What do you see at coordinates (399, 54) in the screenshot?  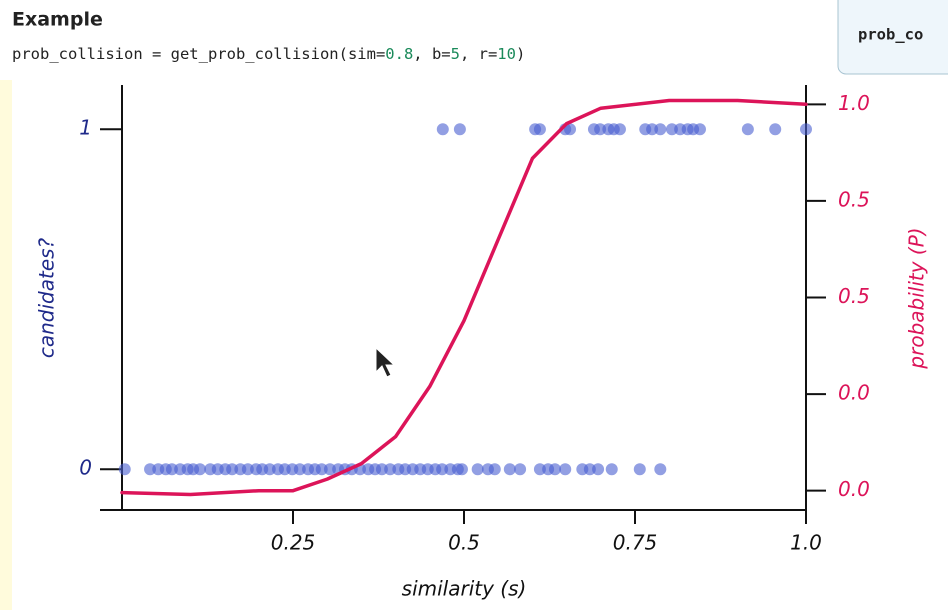 I see `code-number: 0.8` at bounding box center [399, 54].